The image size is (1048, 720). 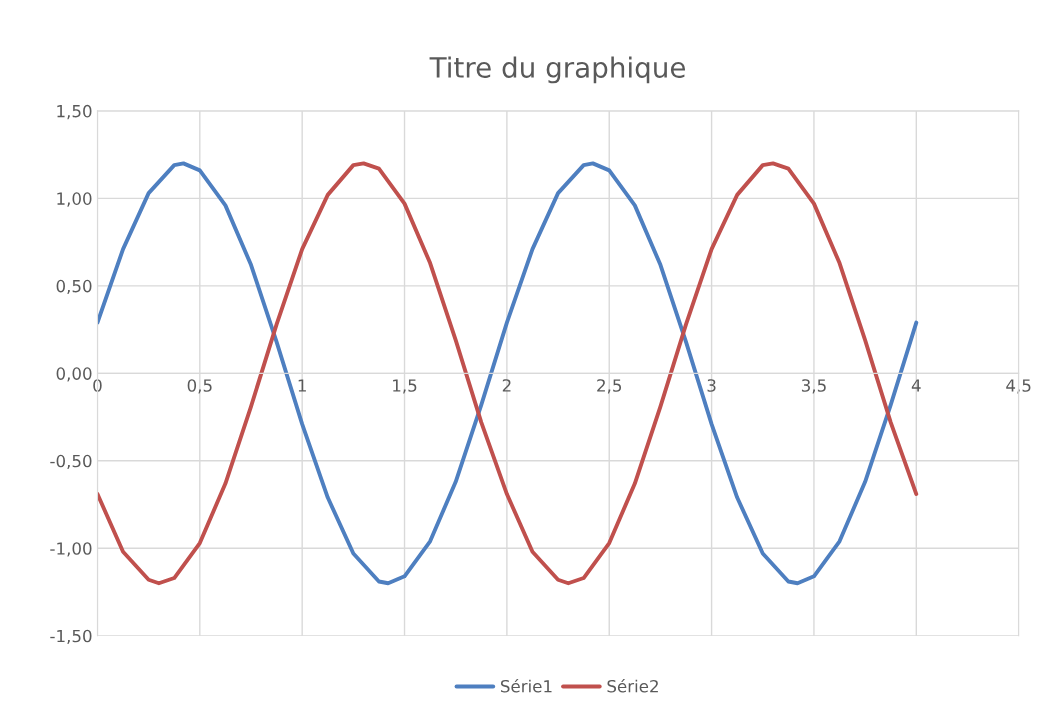 I want to click on y-tick-label: 1,00, so click(x=74, y=199).